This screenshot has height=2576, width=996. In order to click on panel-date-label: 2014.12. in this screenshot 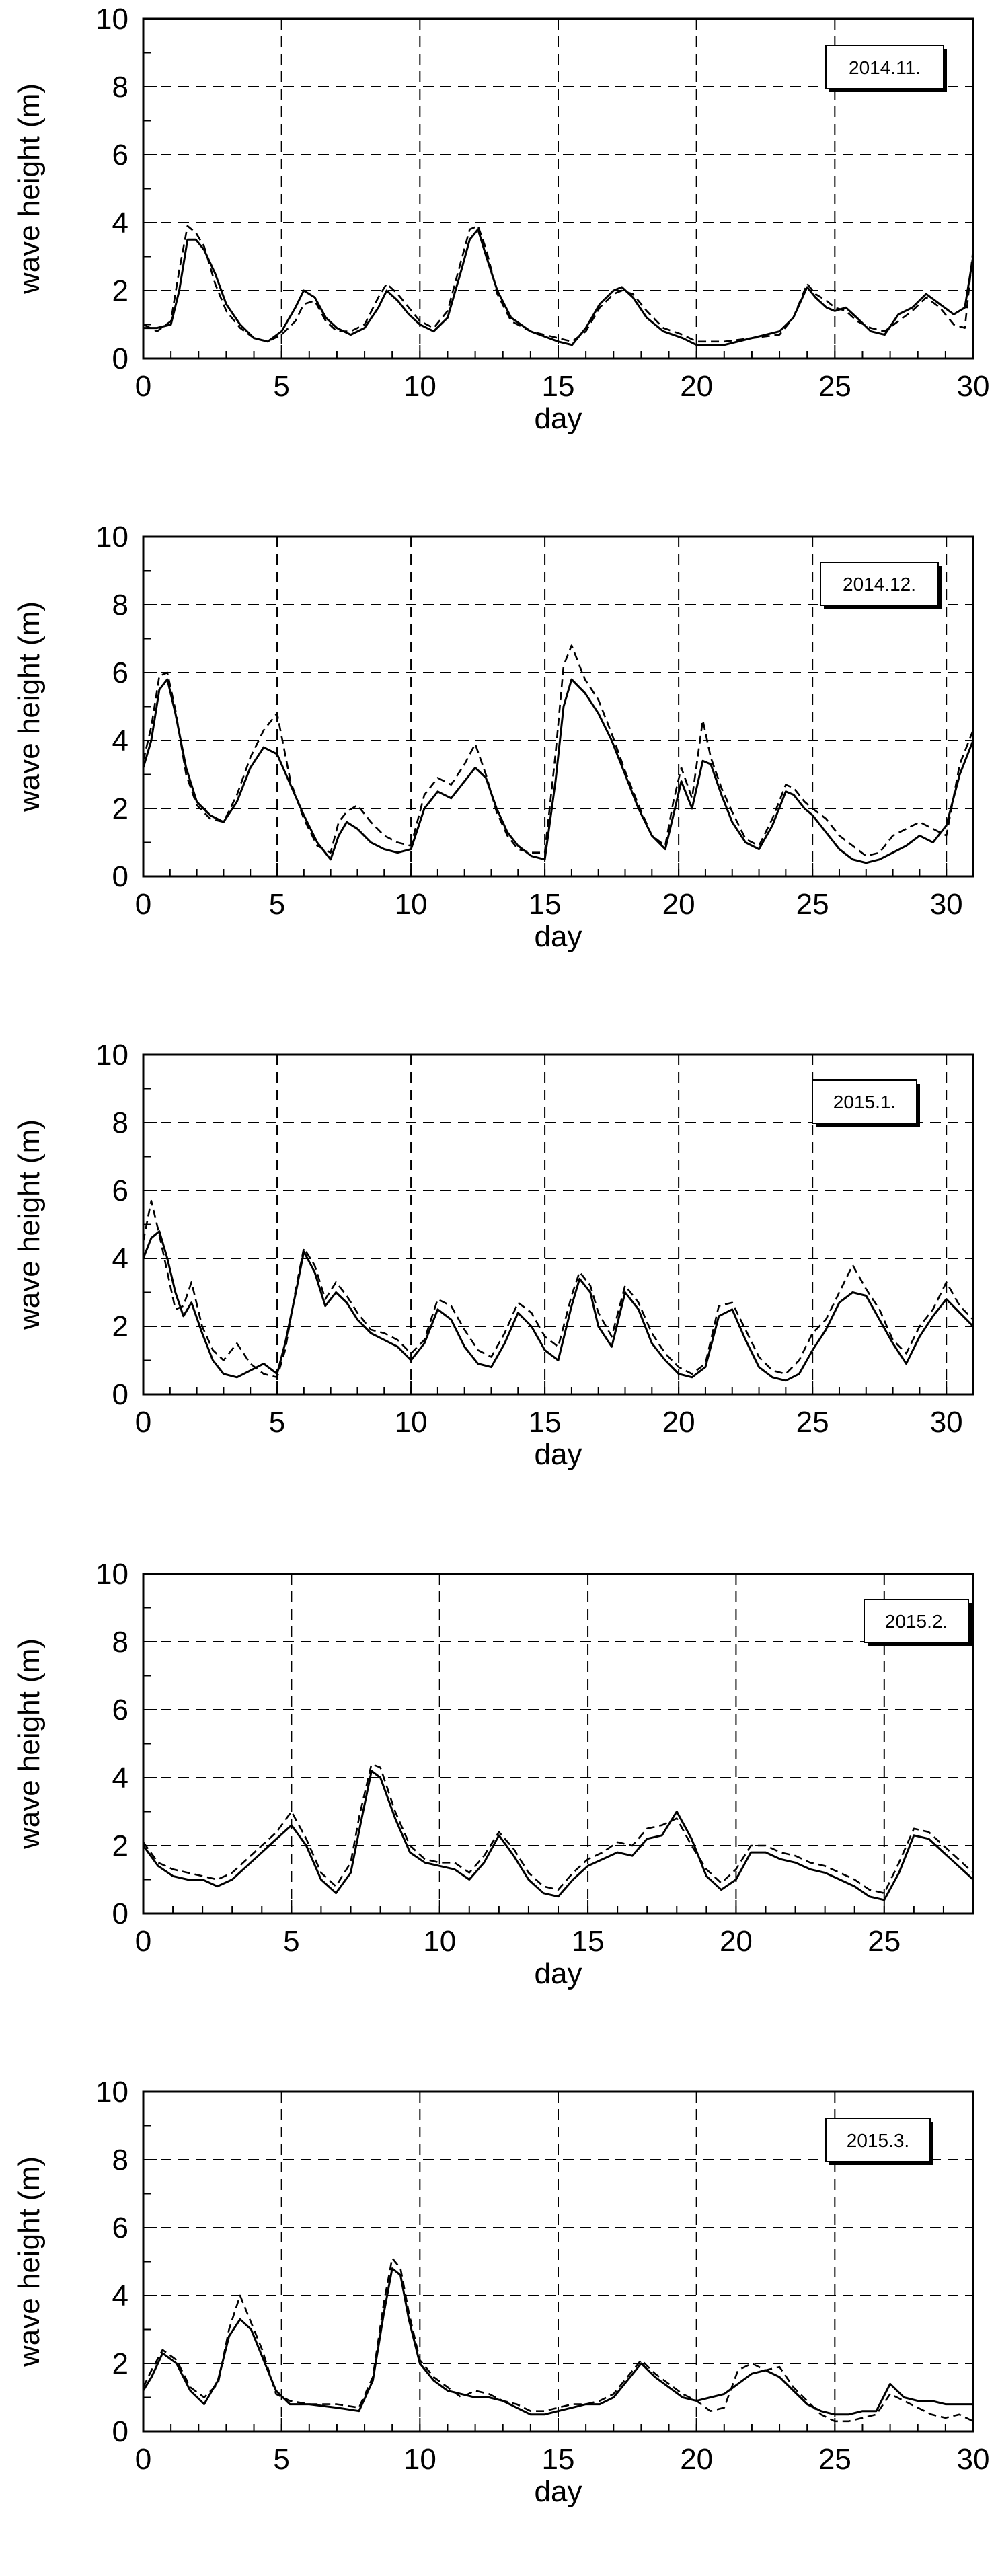, I will do `click(879, 584)`.